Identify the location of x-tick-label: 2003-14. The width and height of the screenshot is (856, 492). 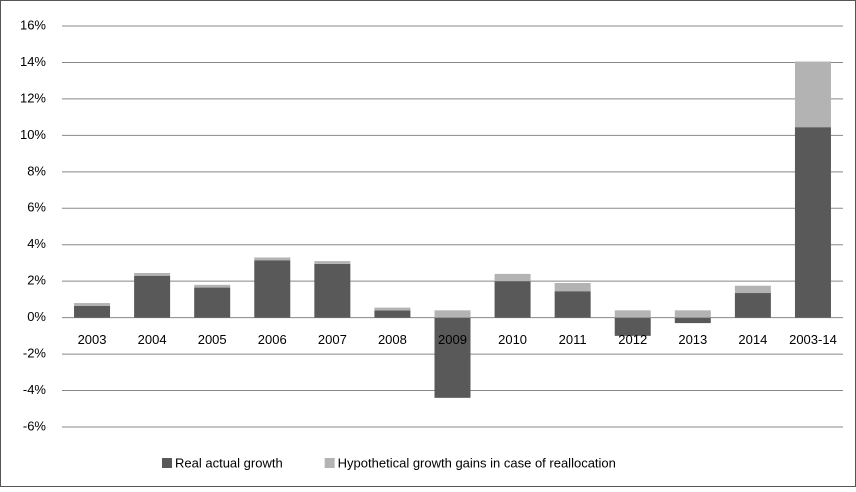
(813, 339).